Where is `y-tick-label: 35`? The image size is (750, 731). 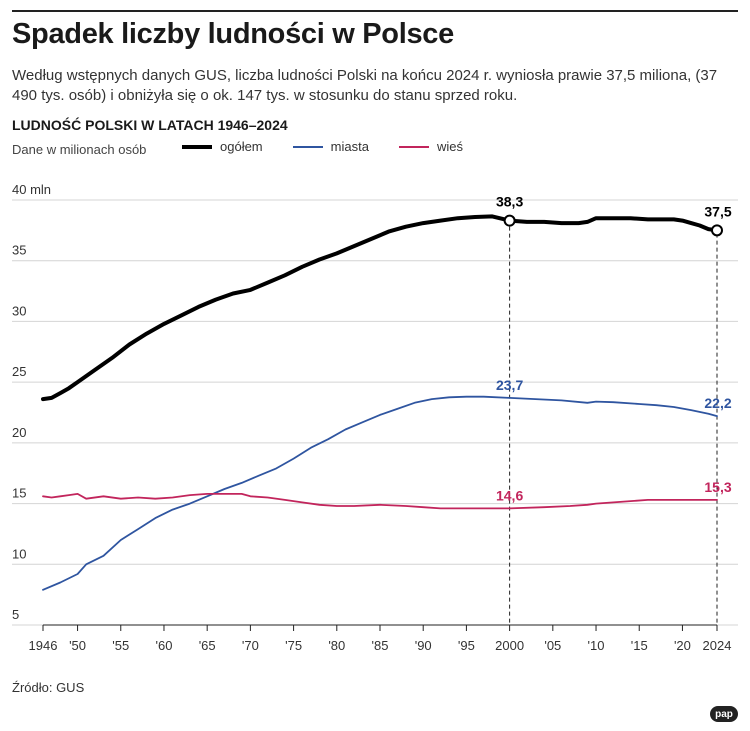
y-tick-label: 35 is located at coordinates (19, 250).